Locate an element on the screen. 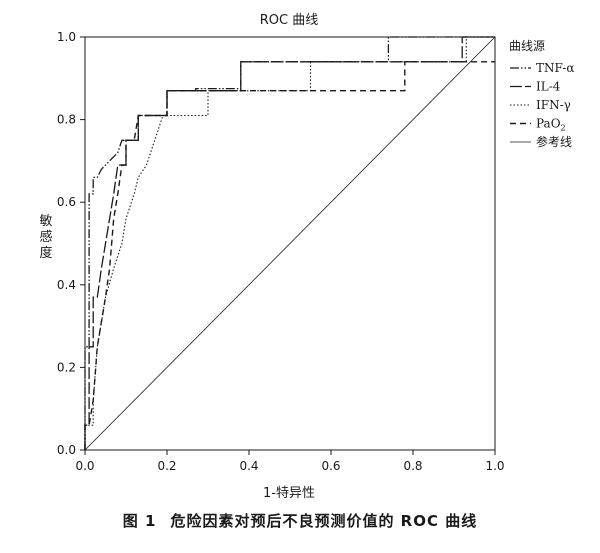 The width and height of the screenshot is (600, 553). x-tick-label: 1.0 is located at coordinates (494, 466).